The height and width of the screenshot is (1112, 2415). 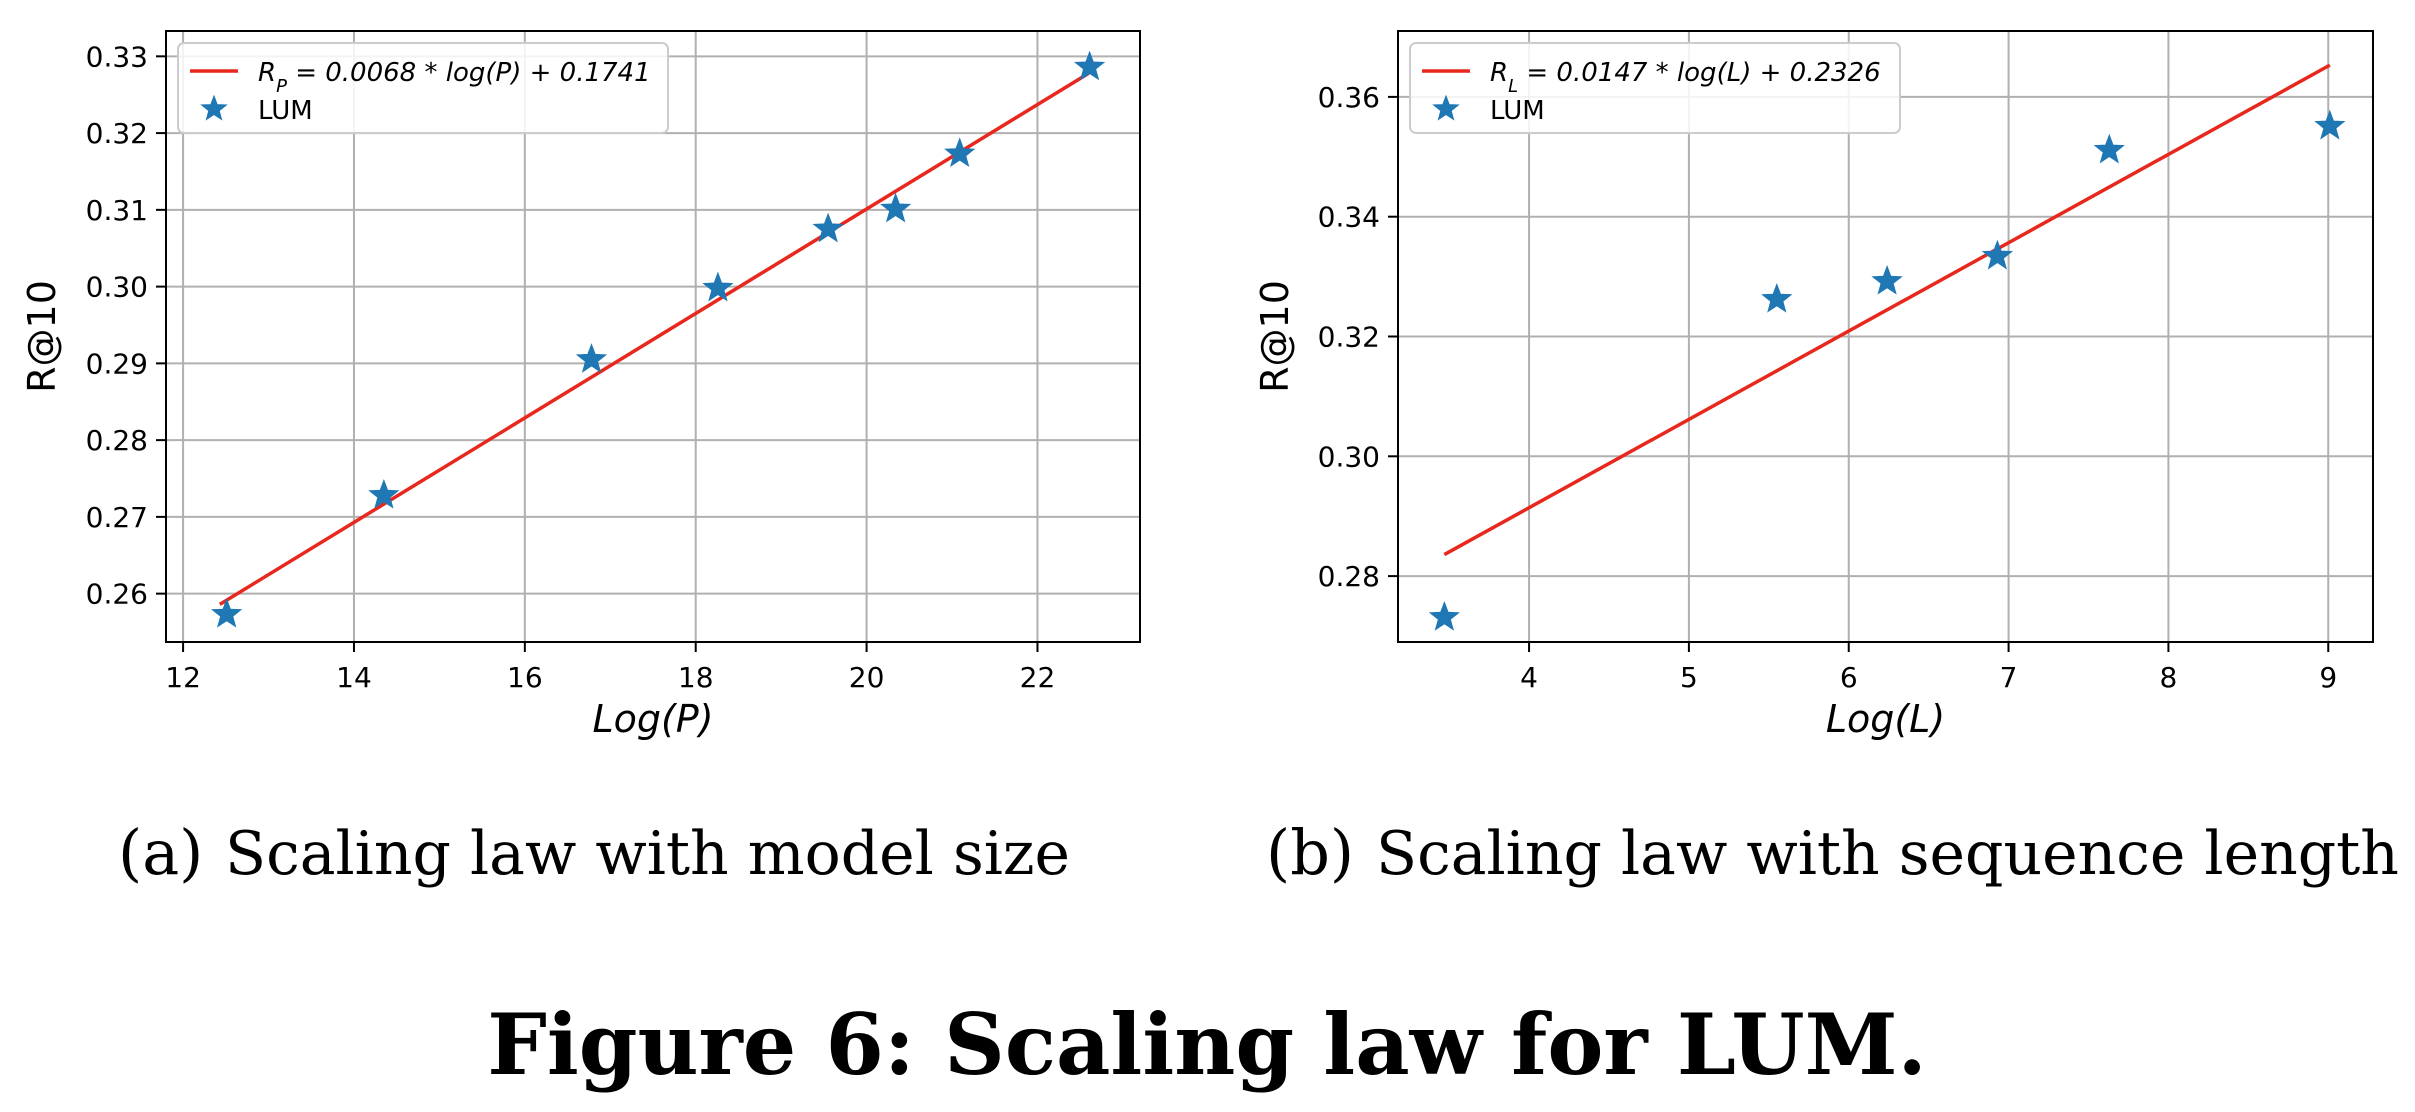 What do you see at coordinates (652, 719) in the screenshot?
I see `panel-a-x-axis-label: Log(P)` at bounding box center [652, 719].